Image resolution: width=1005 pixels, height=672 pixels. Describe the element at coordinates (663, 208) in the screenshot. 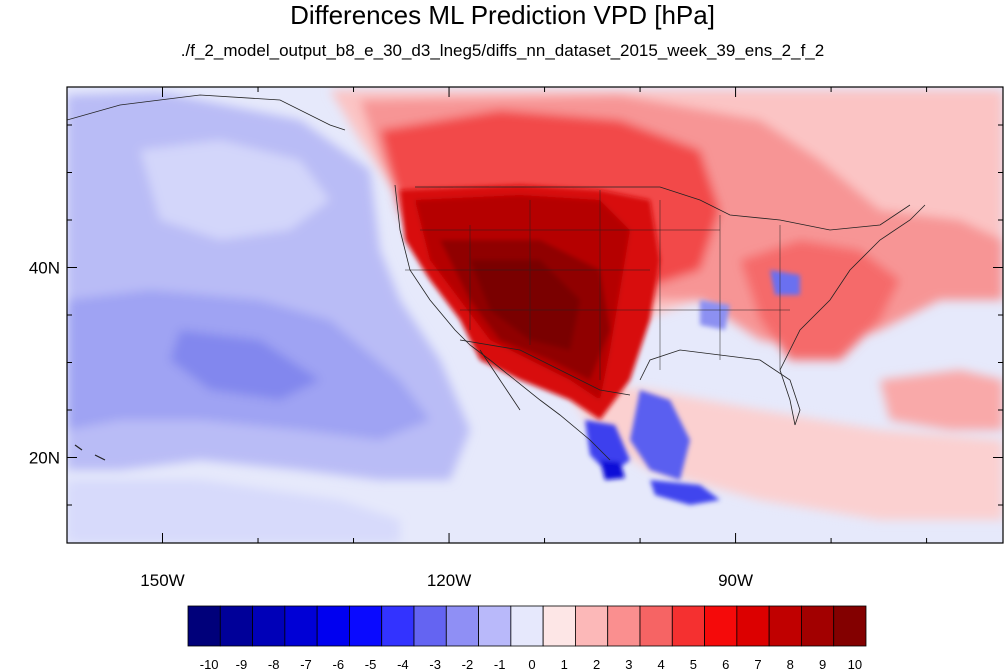

I see `canada-us-border` at that location.